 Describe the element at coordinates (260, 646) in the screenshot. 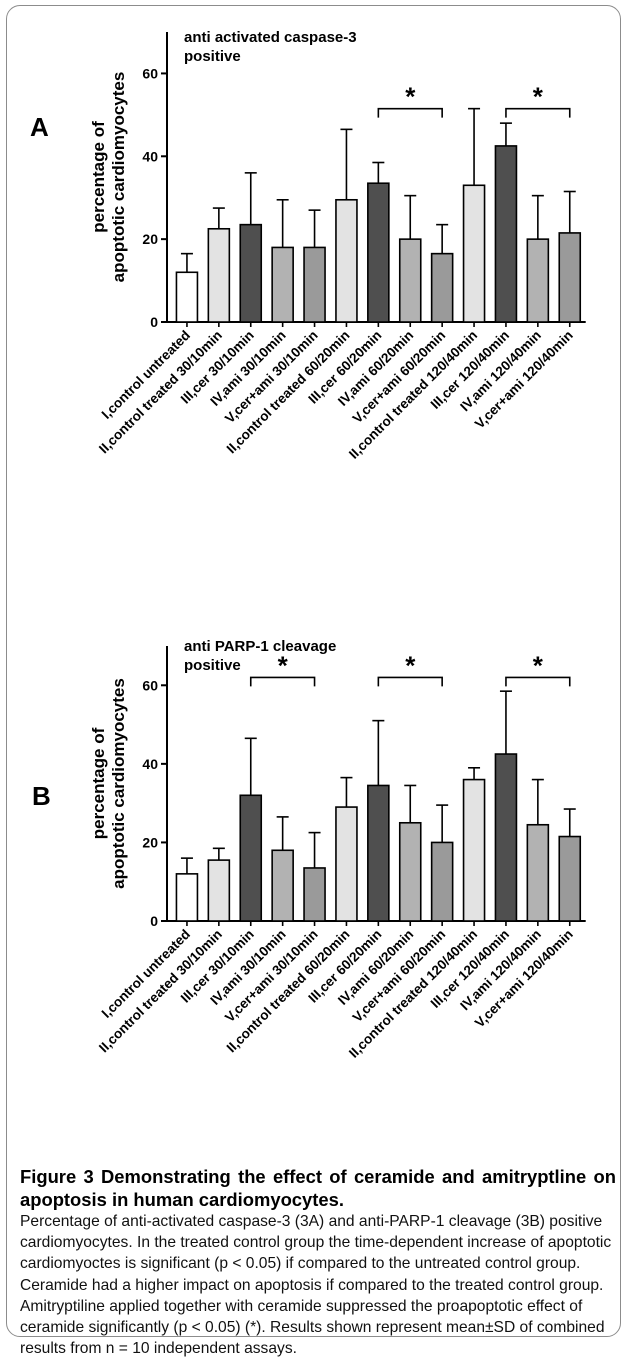

I see `chart-title-line1: anti PARP-1 cleavage` at that location.